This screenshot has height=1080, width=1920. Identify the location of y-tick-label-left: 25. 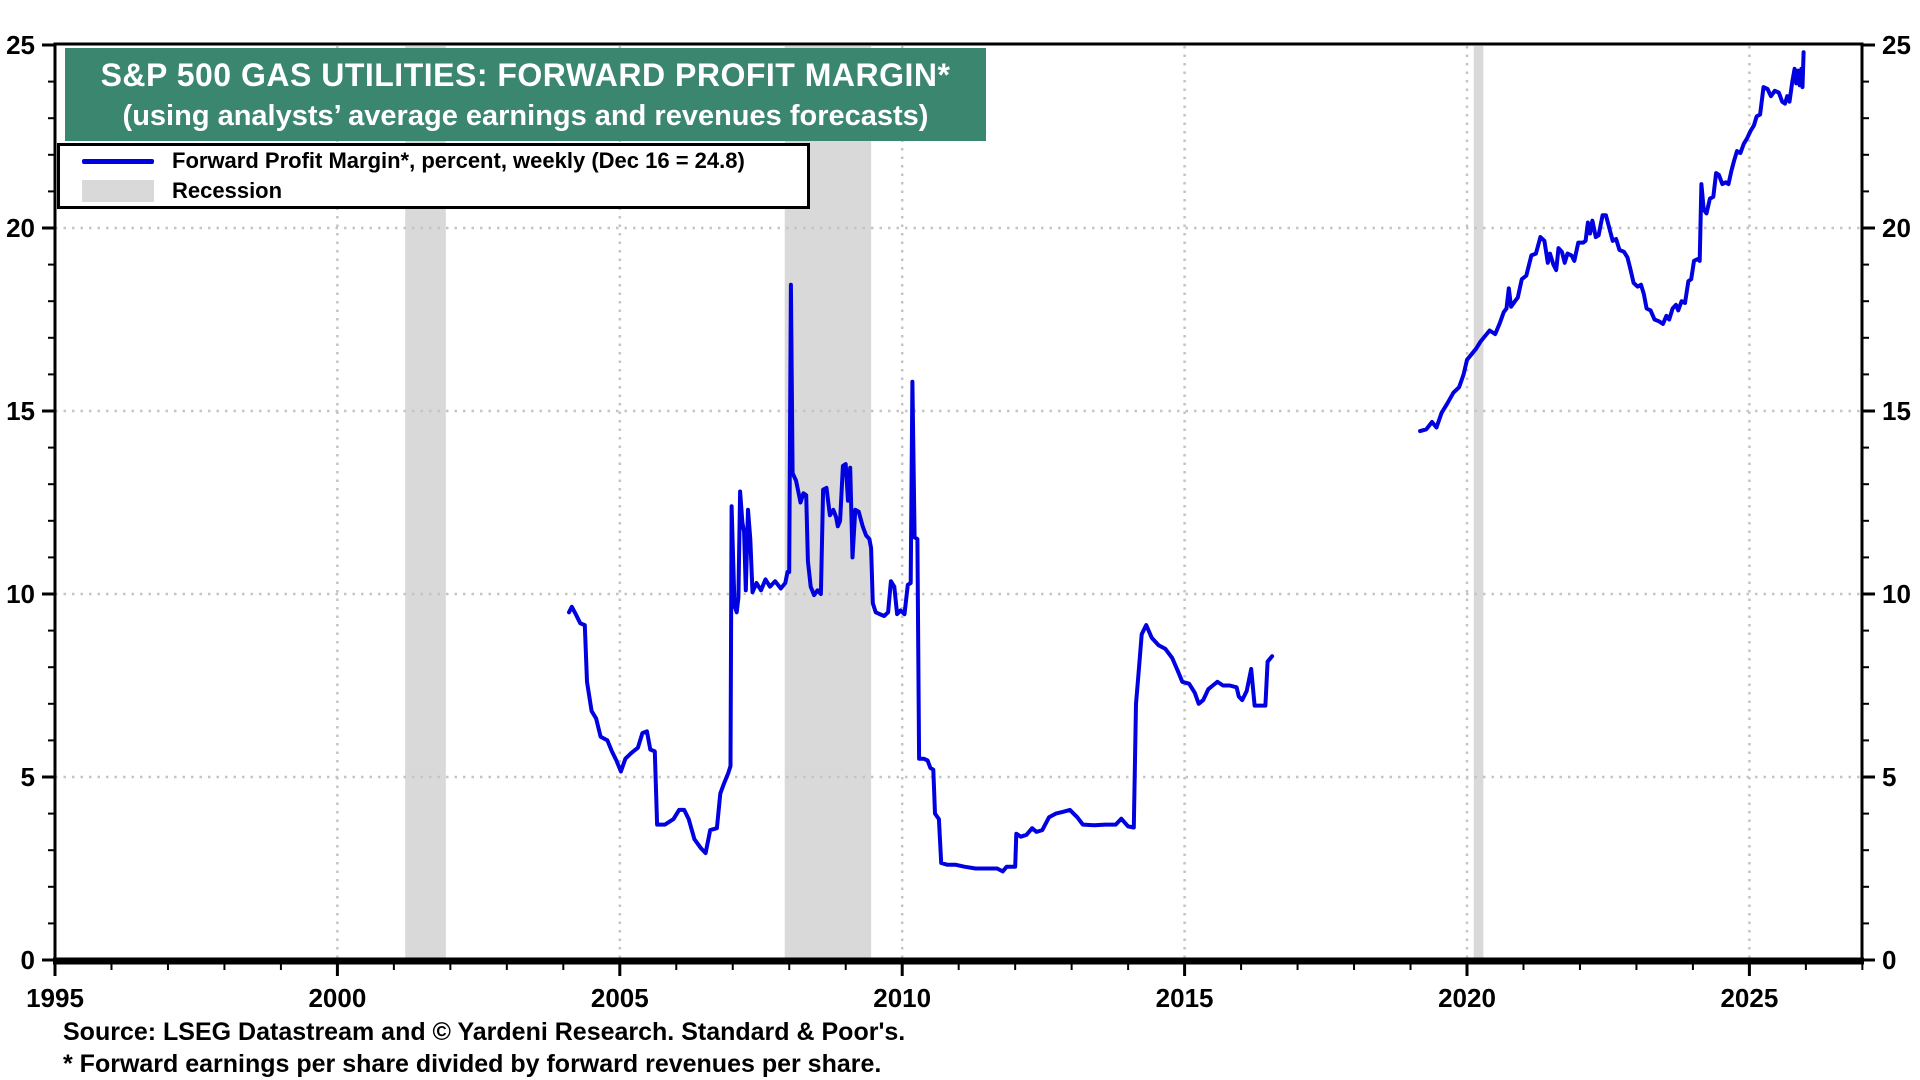
(20, 45).